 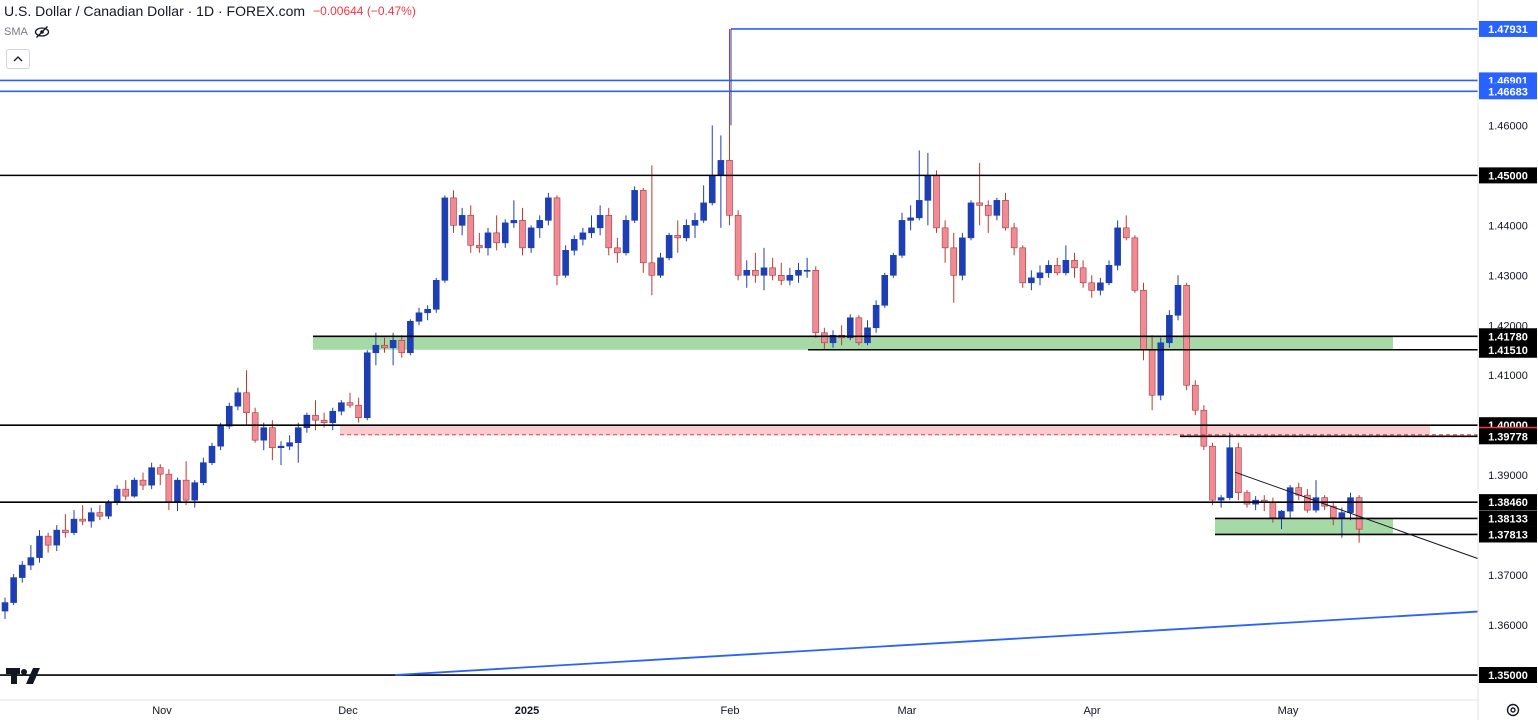 I want to click on y-tick-label: 1.39000, so click(x=1508, y=476).